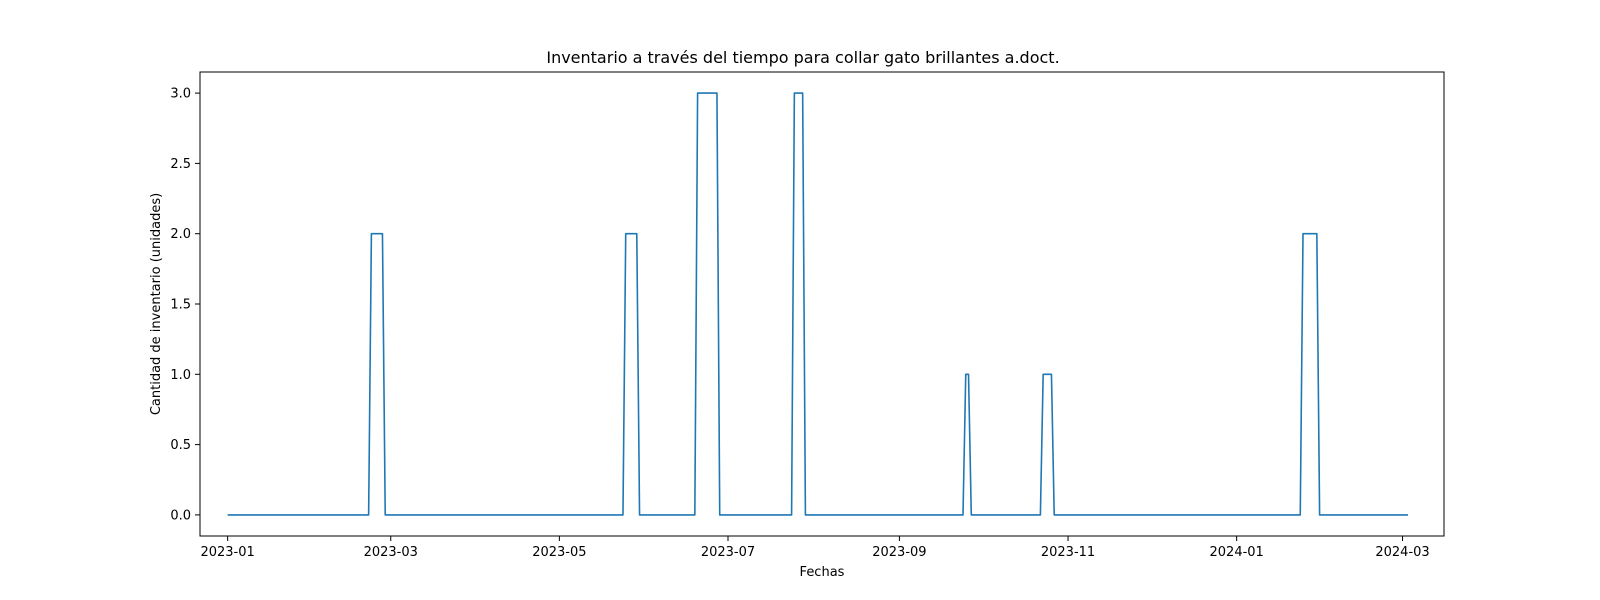 This screenshot has width=1600, height=600. What do you see at coordinates (180, 164) in the screenshot?
I see `y-tick-label: 2.5` at bounding box center [180, 164].